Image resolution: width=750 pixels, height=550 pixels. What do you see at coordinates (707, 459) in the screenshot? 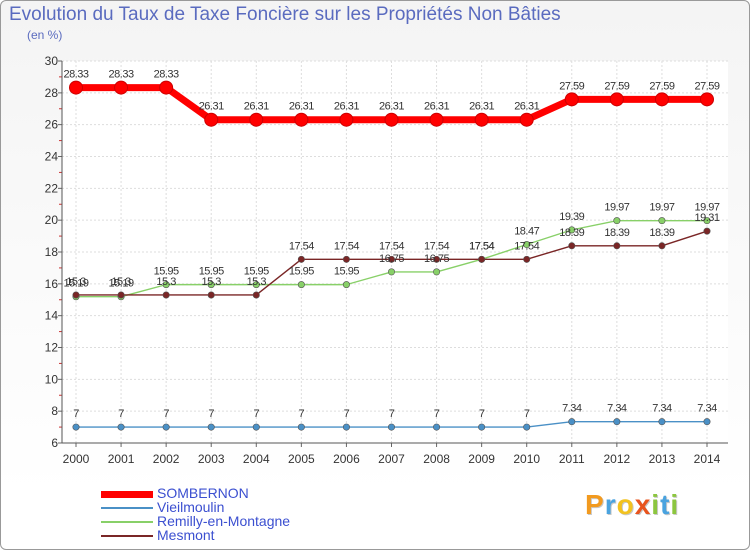
I see `x-tick-label: 2014` at bounding box center [707, 459].